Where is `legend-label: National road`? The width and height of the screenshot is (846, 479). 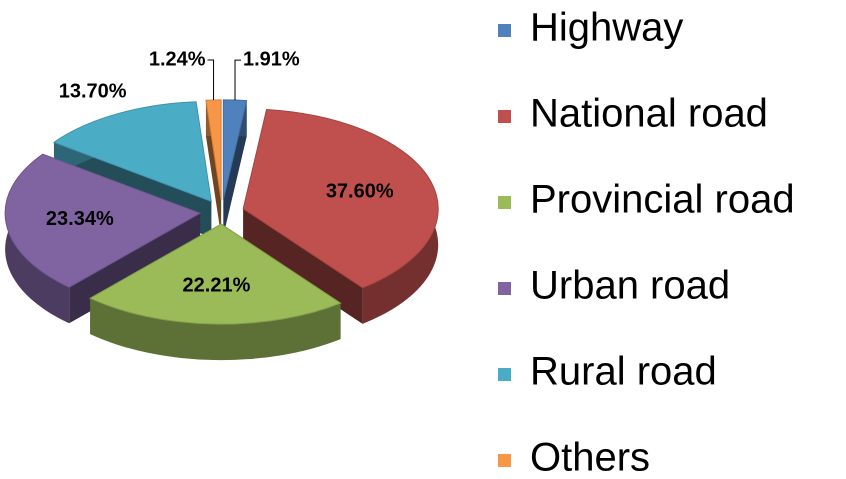
legend-label: National road is located at coordinates (649, 114).